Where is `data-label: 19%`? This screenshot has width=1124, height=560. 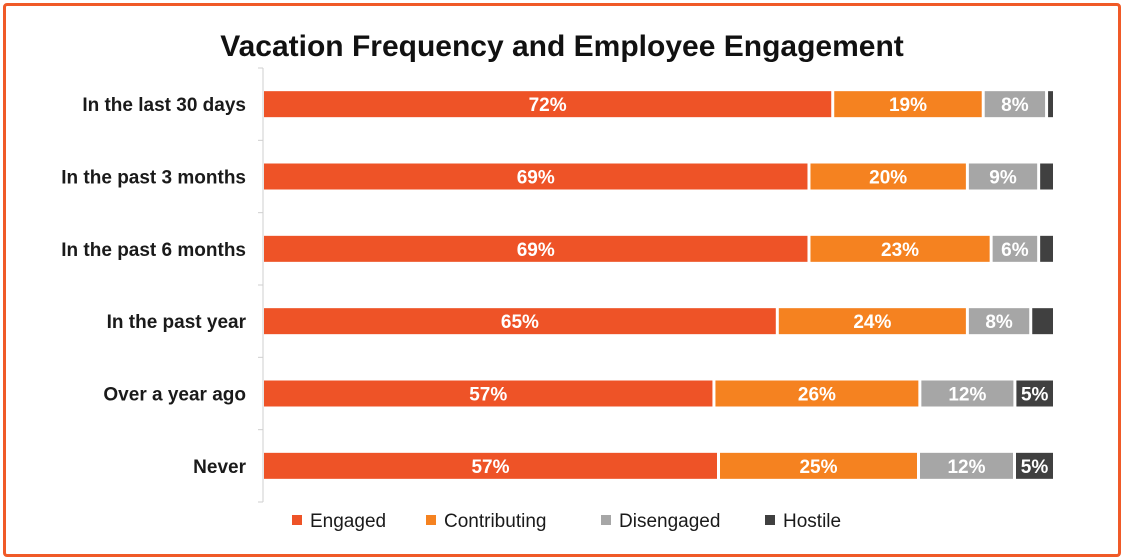
data-label: 19% is located at coordinates (908, 105).